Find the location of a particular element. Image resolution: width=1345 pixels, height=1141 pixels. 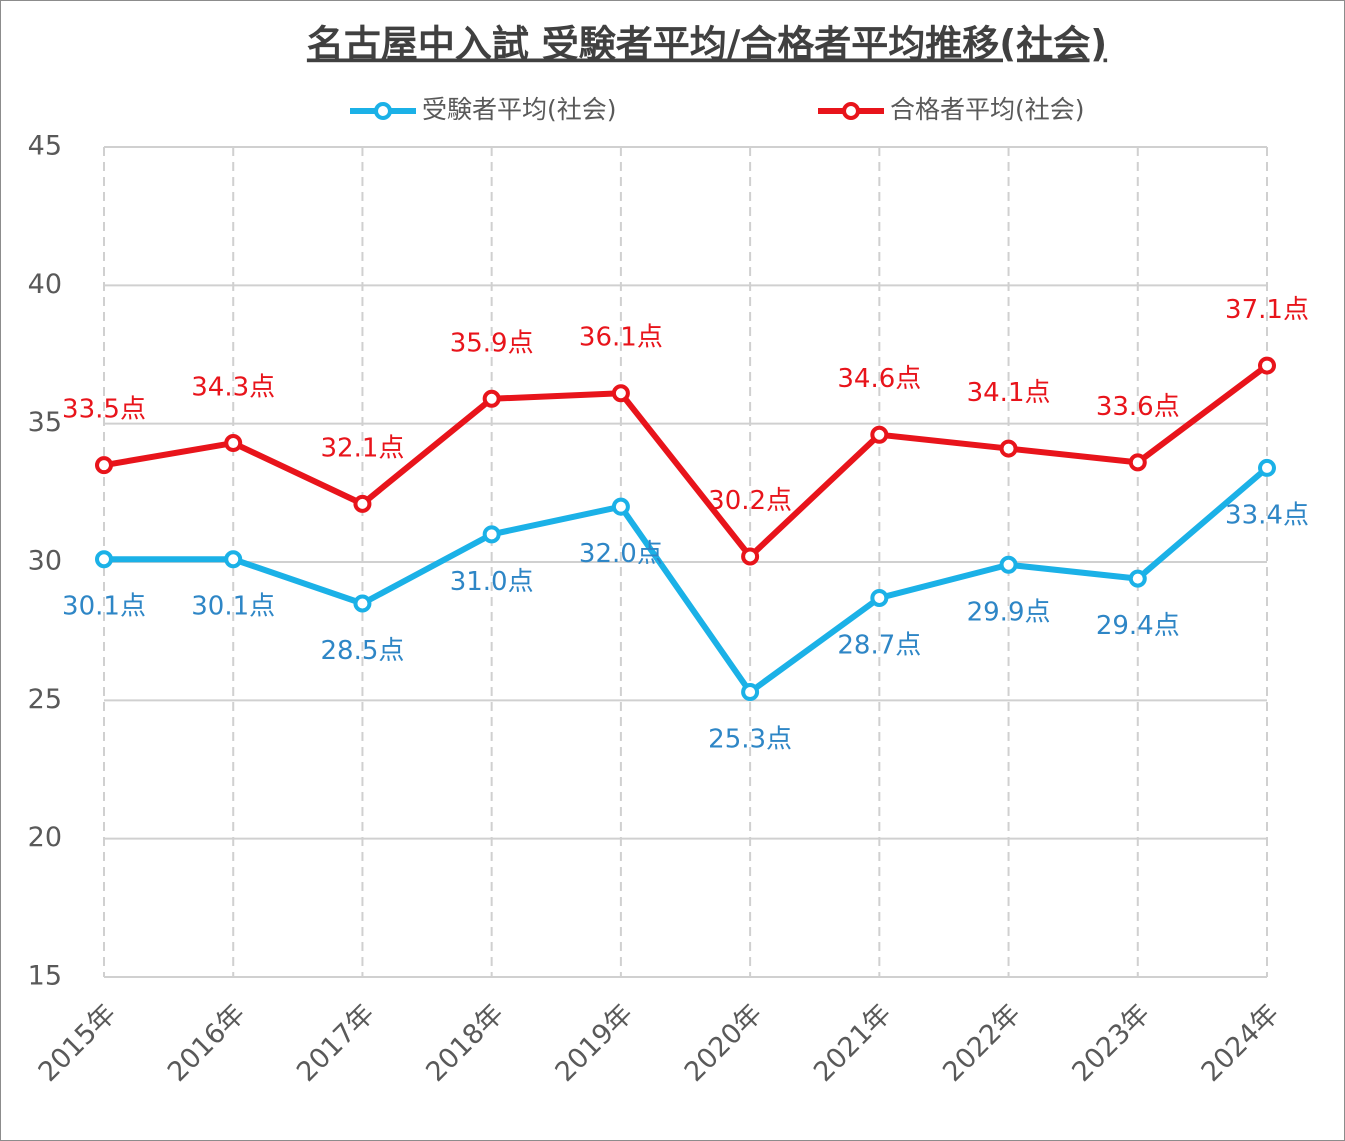

data-label: 33.4点 is located at coordinates (1267, 515).